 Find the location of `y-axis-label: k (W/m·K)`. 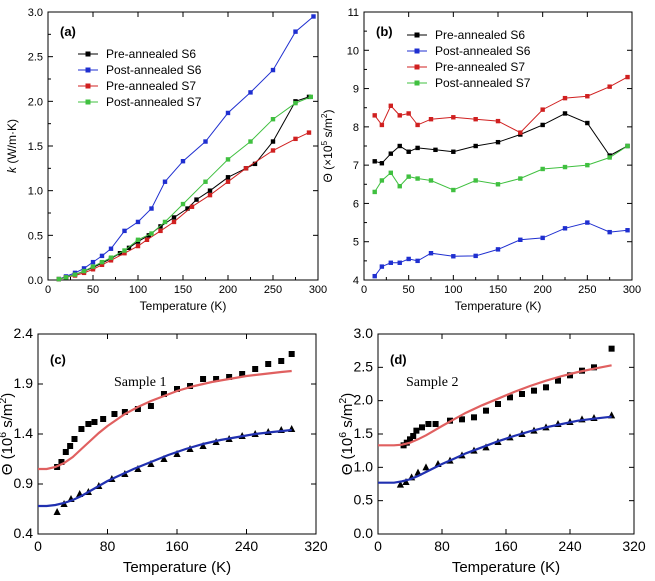

y-axis-label: k (W/m·K) is located at coordinates (12, 146).